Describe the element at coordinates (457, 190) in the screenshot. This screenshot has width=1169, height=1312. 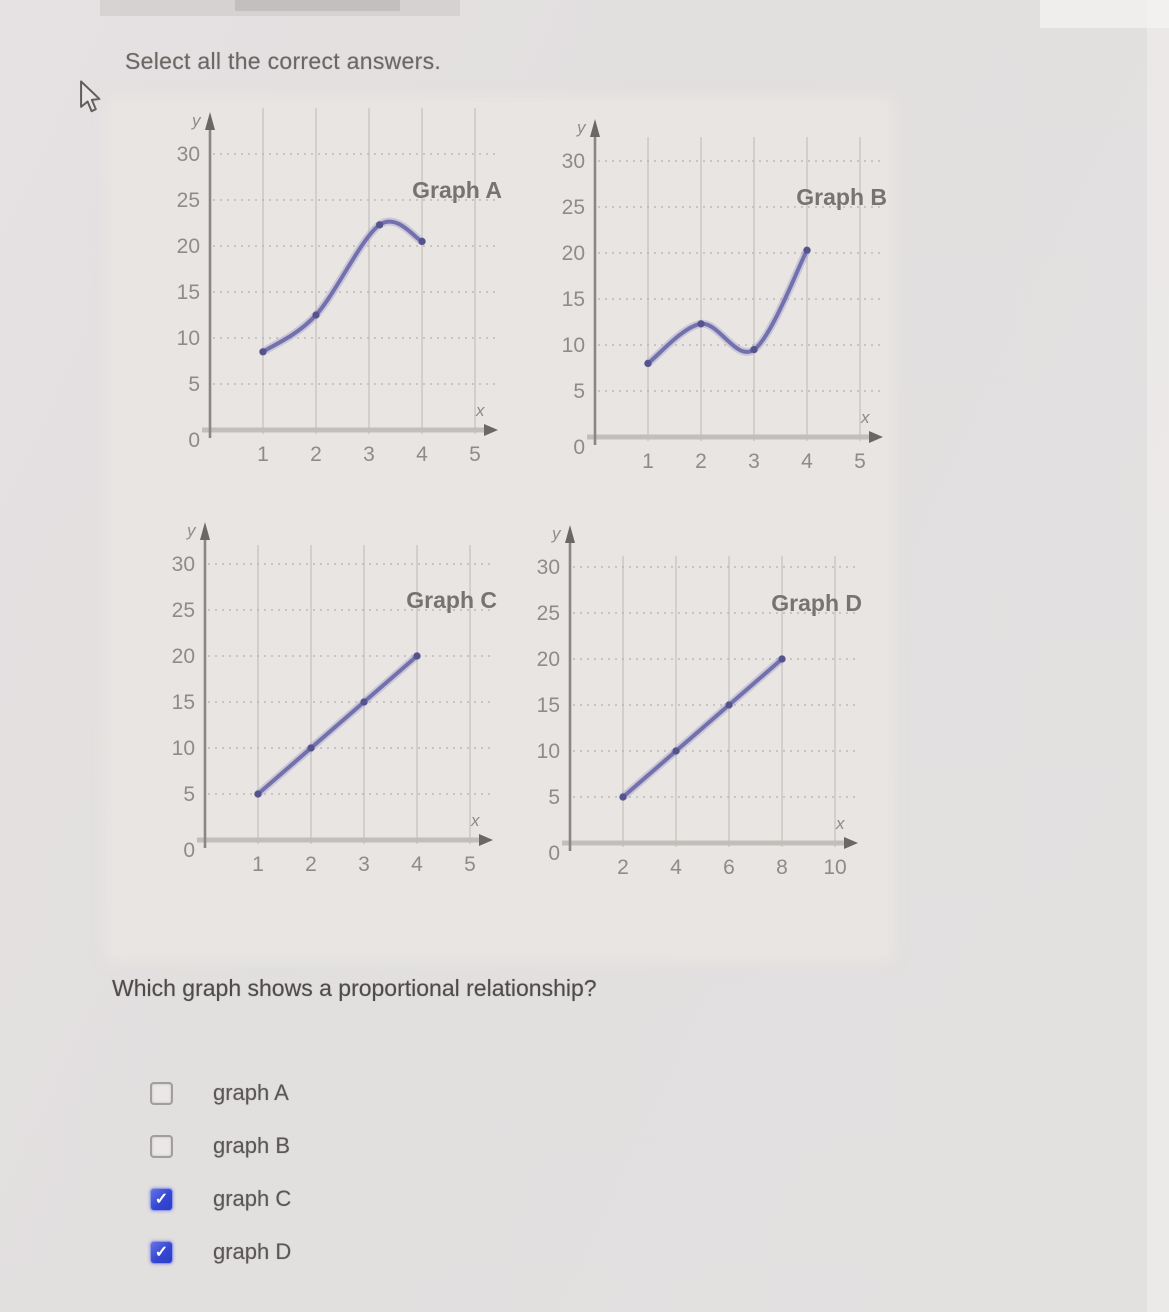
I see `svg-text: Graph A` at that location.